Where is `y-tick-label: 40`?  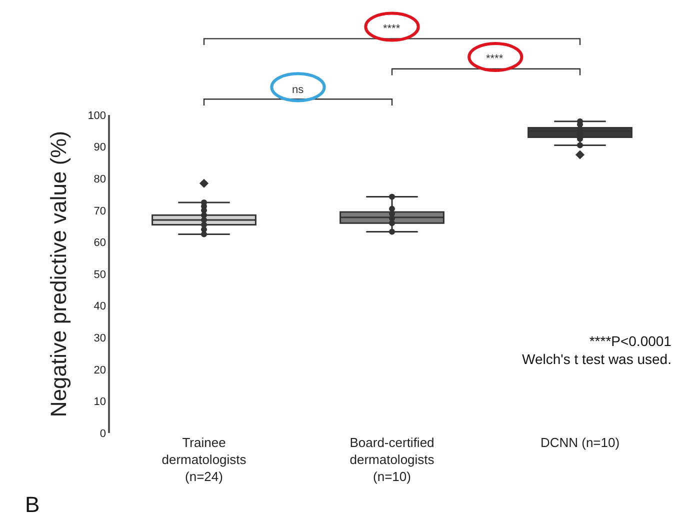
y-tick-label: 40 is located at coordinates (100, 306).